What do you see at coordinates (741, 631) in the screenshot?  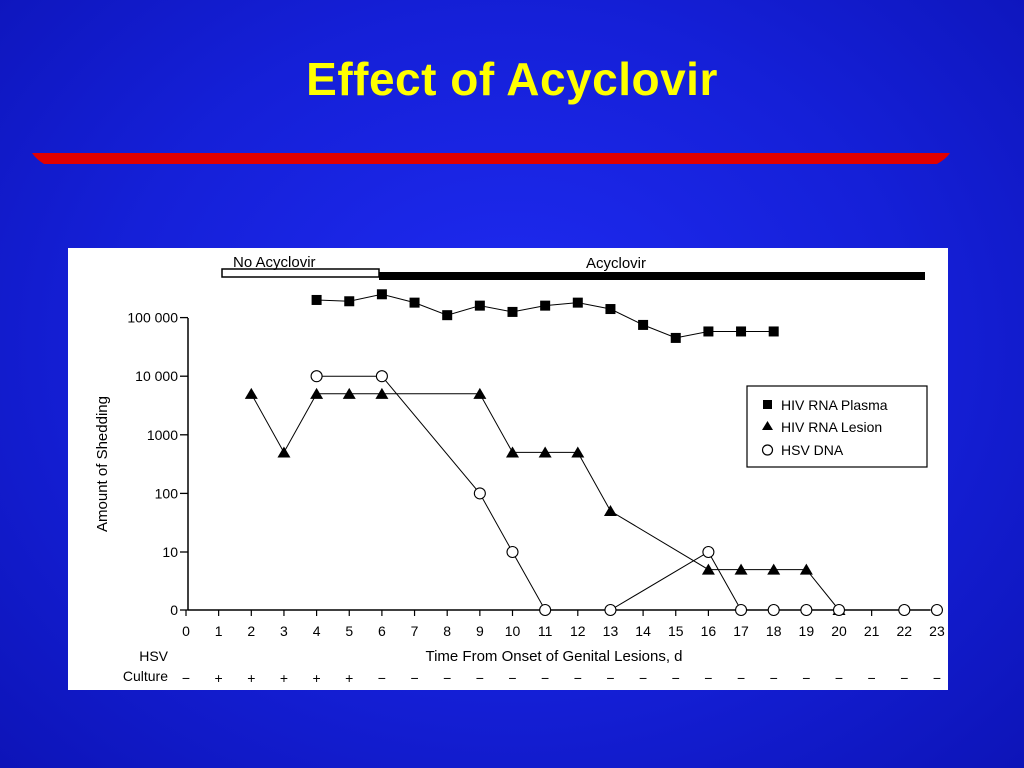 I see `x-tick-label: 17` at bounding box center [741, 631].